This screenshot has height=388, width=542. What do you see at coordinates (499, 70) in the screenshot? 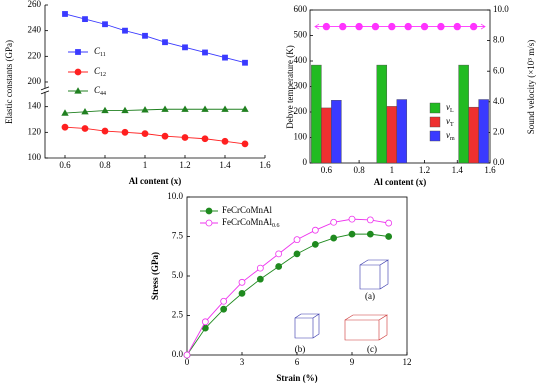
I see `y2-tick-label: 6.0` at bounding box center [499, 70].